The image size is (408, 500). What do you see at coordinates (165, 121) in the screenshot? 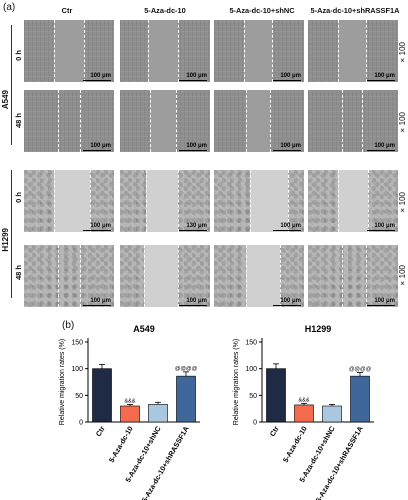
I see `micrograph-a549-48h-aza: 100 μm` at bounding box center [165, 121].